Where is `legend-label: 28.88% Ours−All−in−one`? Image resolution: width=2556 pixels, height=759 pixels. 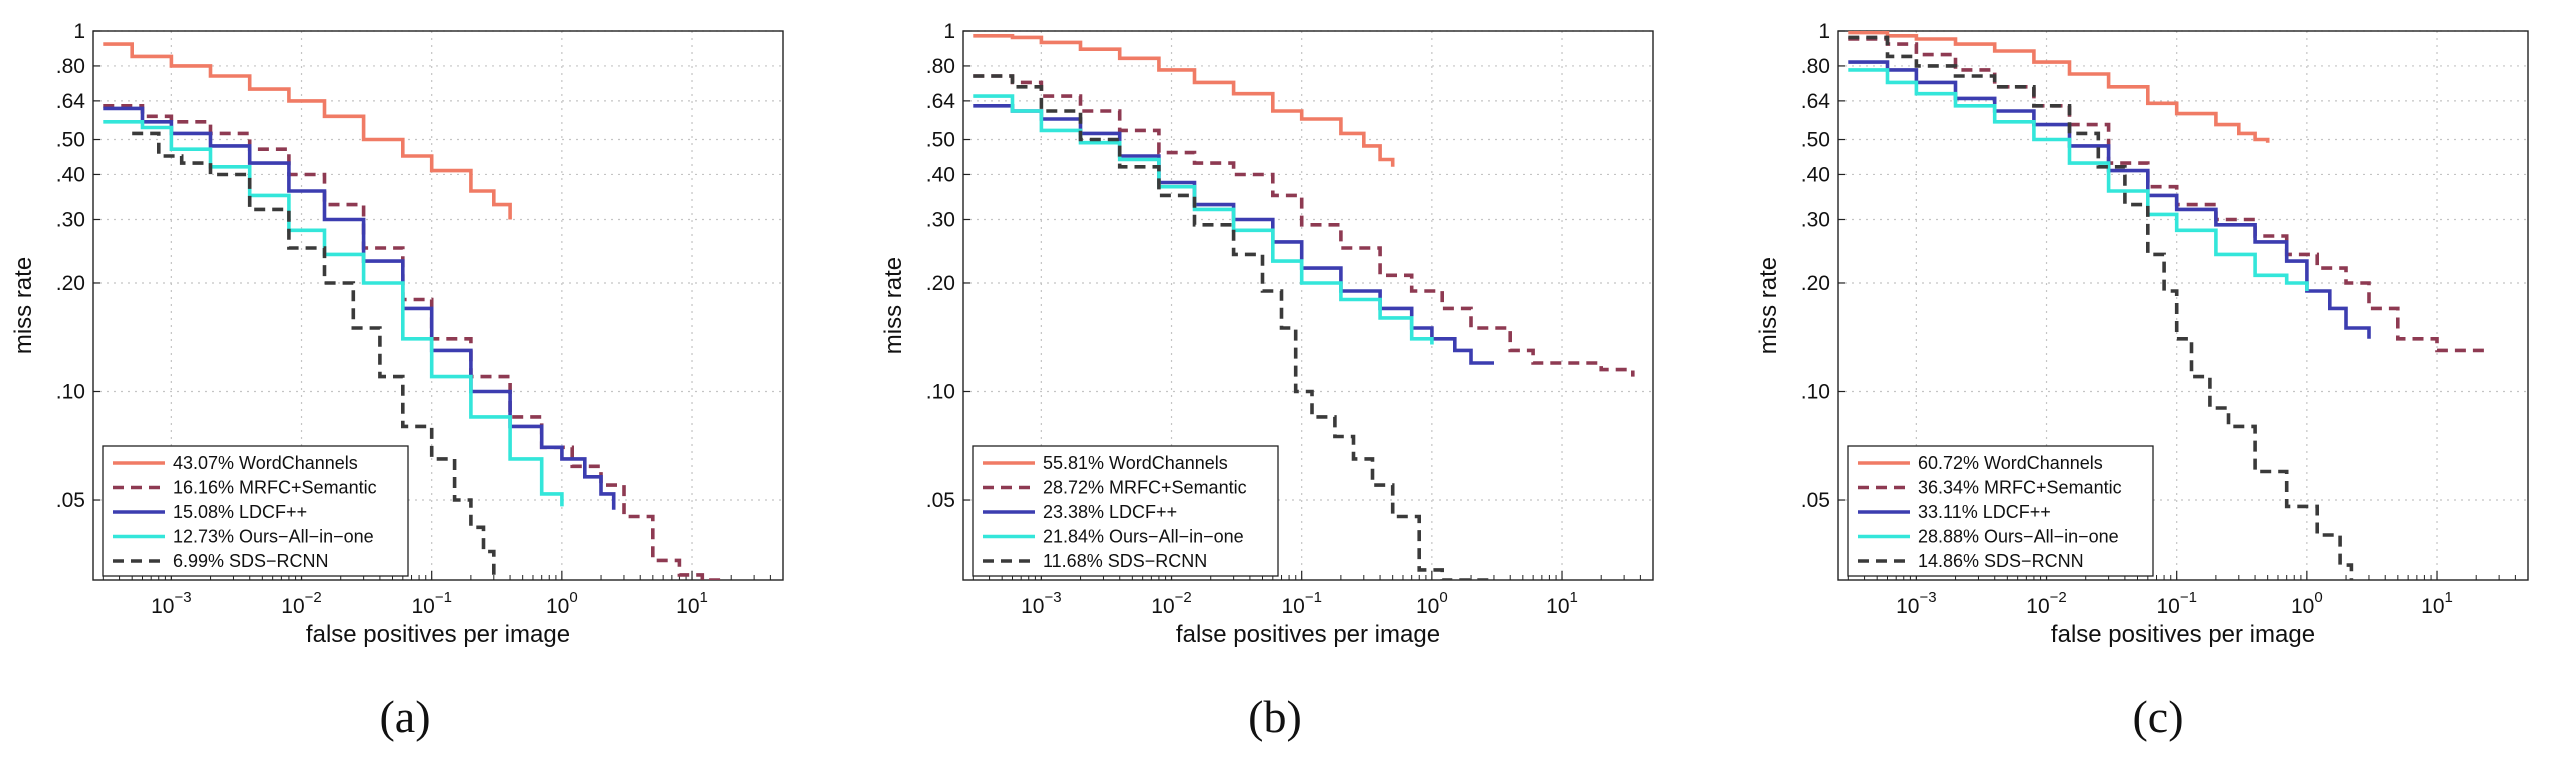
legend-label: 28.88% Ours−All−in−one is located at coordinates (2018, 537).